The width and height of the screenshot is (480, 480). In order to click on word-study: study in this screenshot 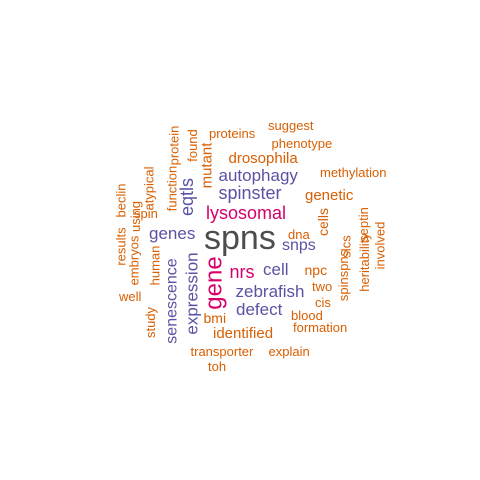, I will do `click(150, 322)`.